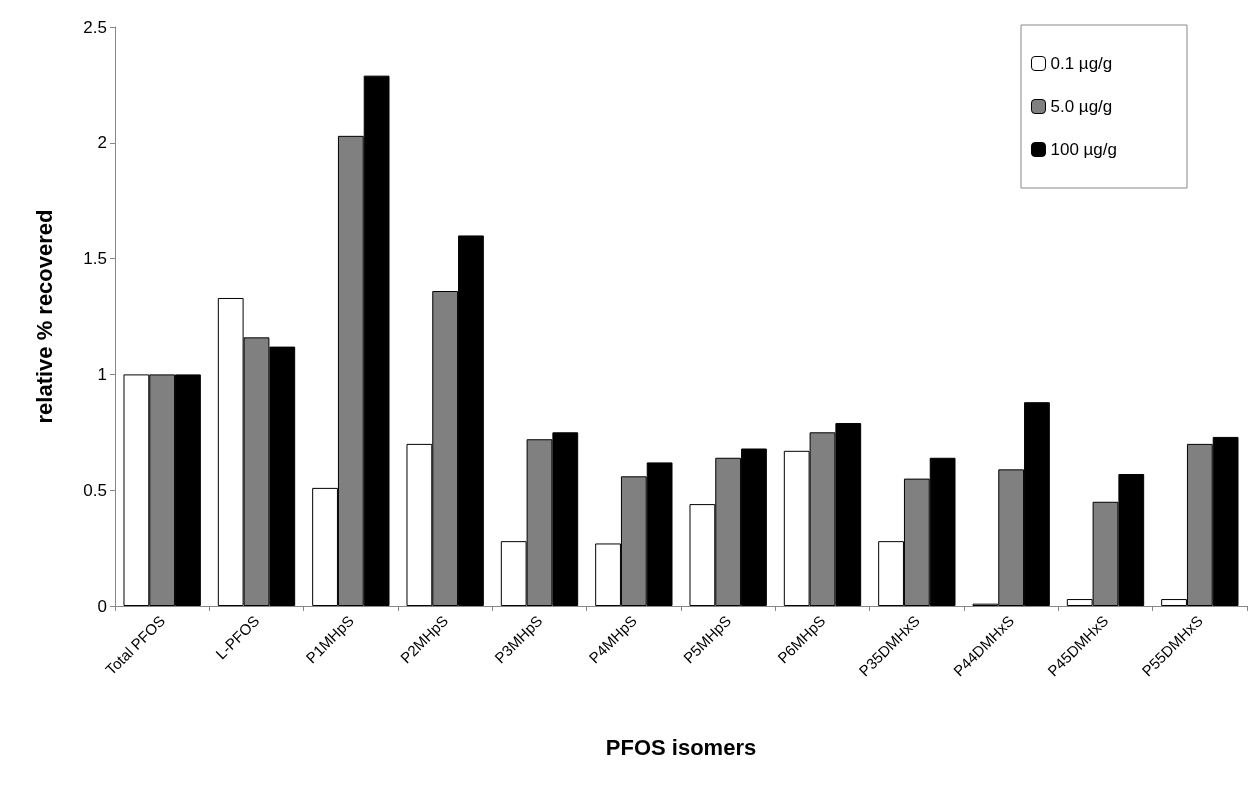 This screenshot has height=793, width=1257. What do you see at coordinates (95, 27) in the screenshot?
I see `y-tick-label: 2.5` at bounding box center [95, 27].